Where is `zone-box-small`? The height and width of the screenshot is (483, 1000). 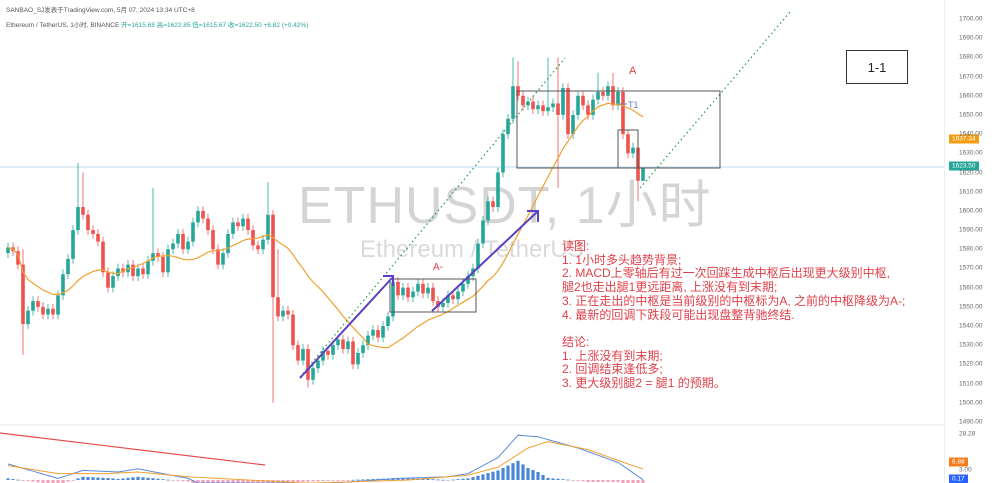
zone-box-small is located at coordinates (628, 149).